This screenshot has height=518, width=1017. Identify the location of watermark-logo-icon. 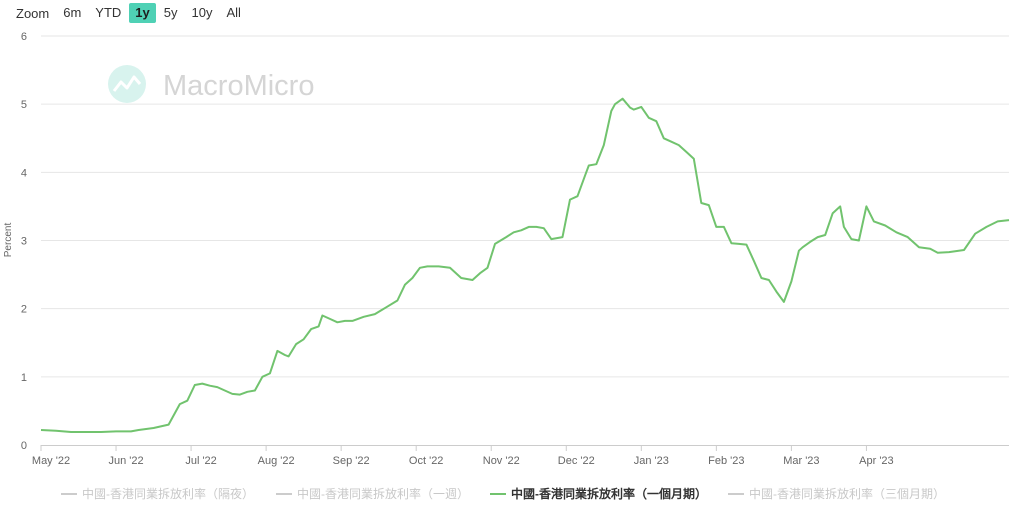
(127, 84).